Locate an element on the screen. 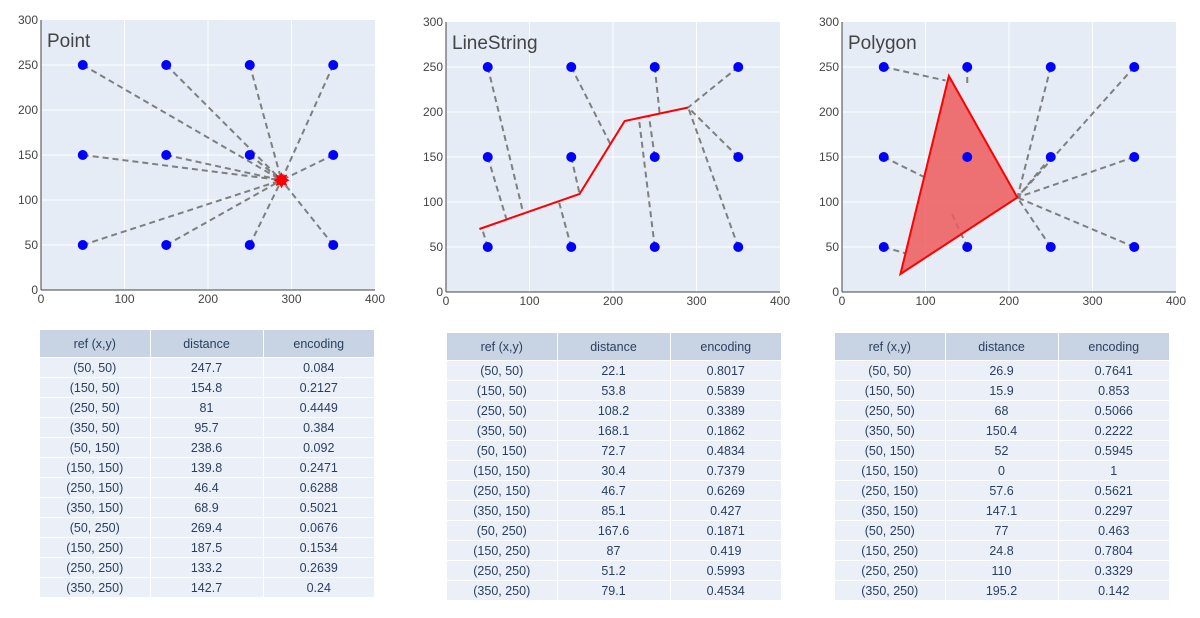 Image resolution: width=1200 pixels, height=618 pixels. table-row: (150, 250) 87 0.419 is located at coordinates (614, 550).